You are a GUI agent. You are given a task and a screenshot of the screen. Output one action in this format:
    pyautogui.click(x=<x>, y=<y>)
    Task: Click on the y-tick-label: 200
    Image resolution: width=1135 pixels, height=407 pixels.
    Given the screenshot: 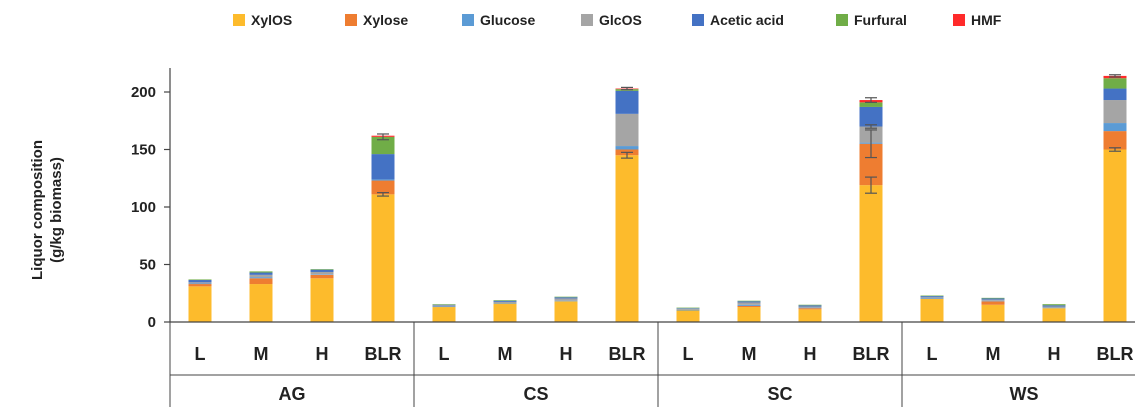 What is the action you would take?
    pyautogui.click(x=143, y=92)
    